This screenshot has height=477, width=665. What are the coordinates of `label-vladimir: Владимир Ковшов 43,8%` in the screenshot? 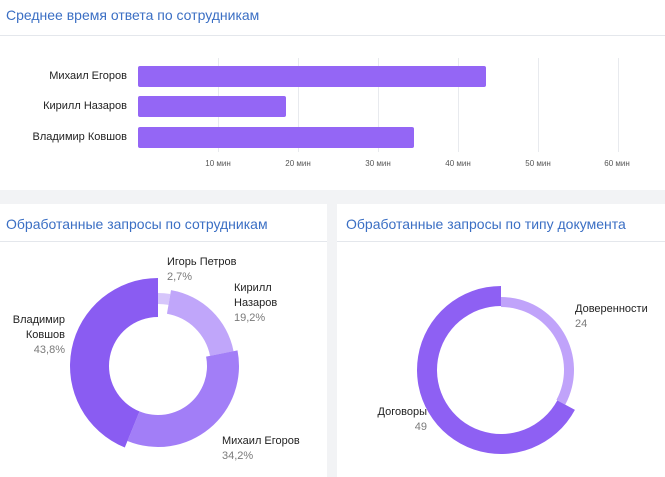 It's located at (37, 335).